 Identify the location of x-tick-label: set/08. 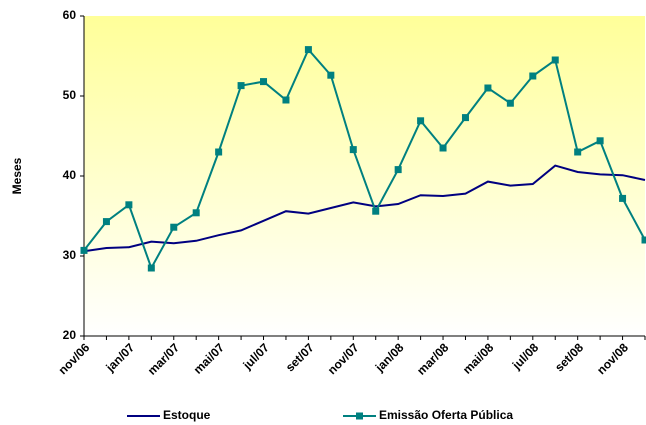
(569, 357).